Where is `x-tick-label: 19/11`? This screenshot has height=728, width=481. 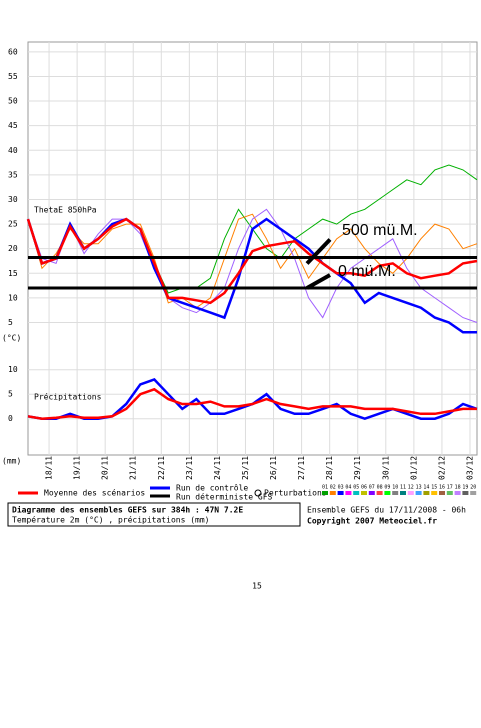
x-tick-label: 19/11 is located at coordinates (77, 468).